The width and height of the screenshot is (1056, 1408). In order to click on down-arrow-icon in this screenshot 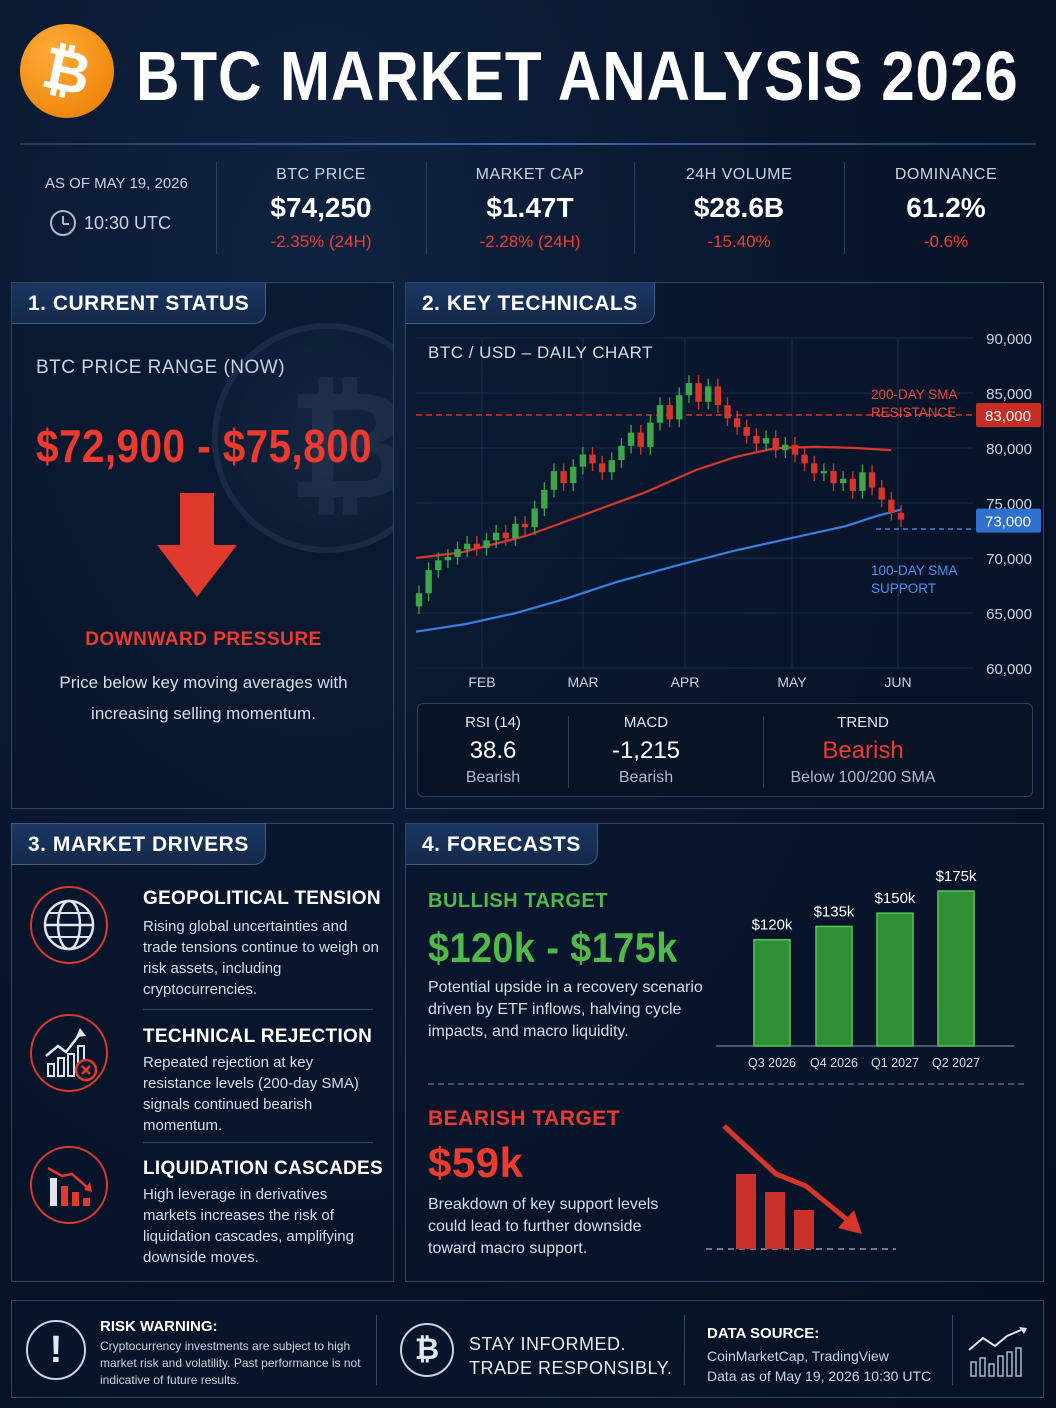, I will do `click(197, 545)`.